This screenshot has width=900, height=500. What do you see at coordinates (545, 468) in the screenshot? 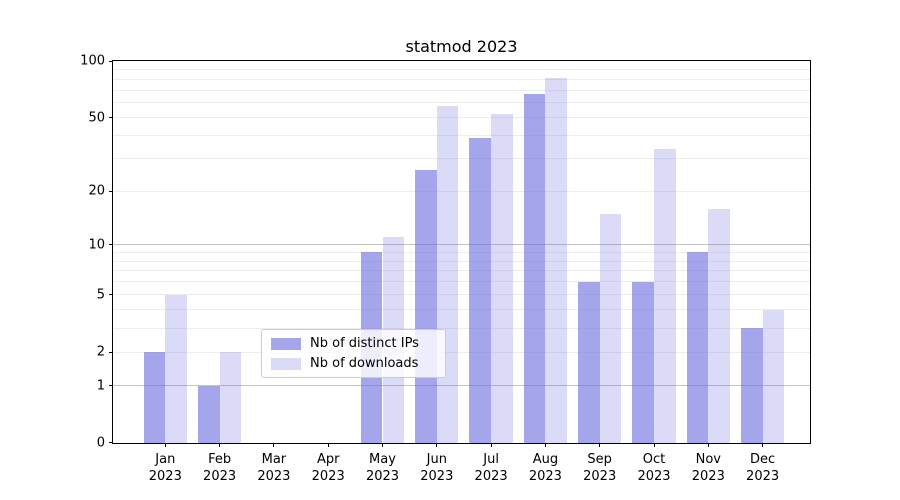
I see `x-tick-label-aug: Aug 2023` at bounding box center [545, 468].